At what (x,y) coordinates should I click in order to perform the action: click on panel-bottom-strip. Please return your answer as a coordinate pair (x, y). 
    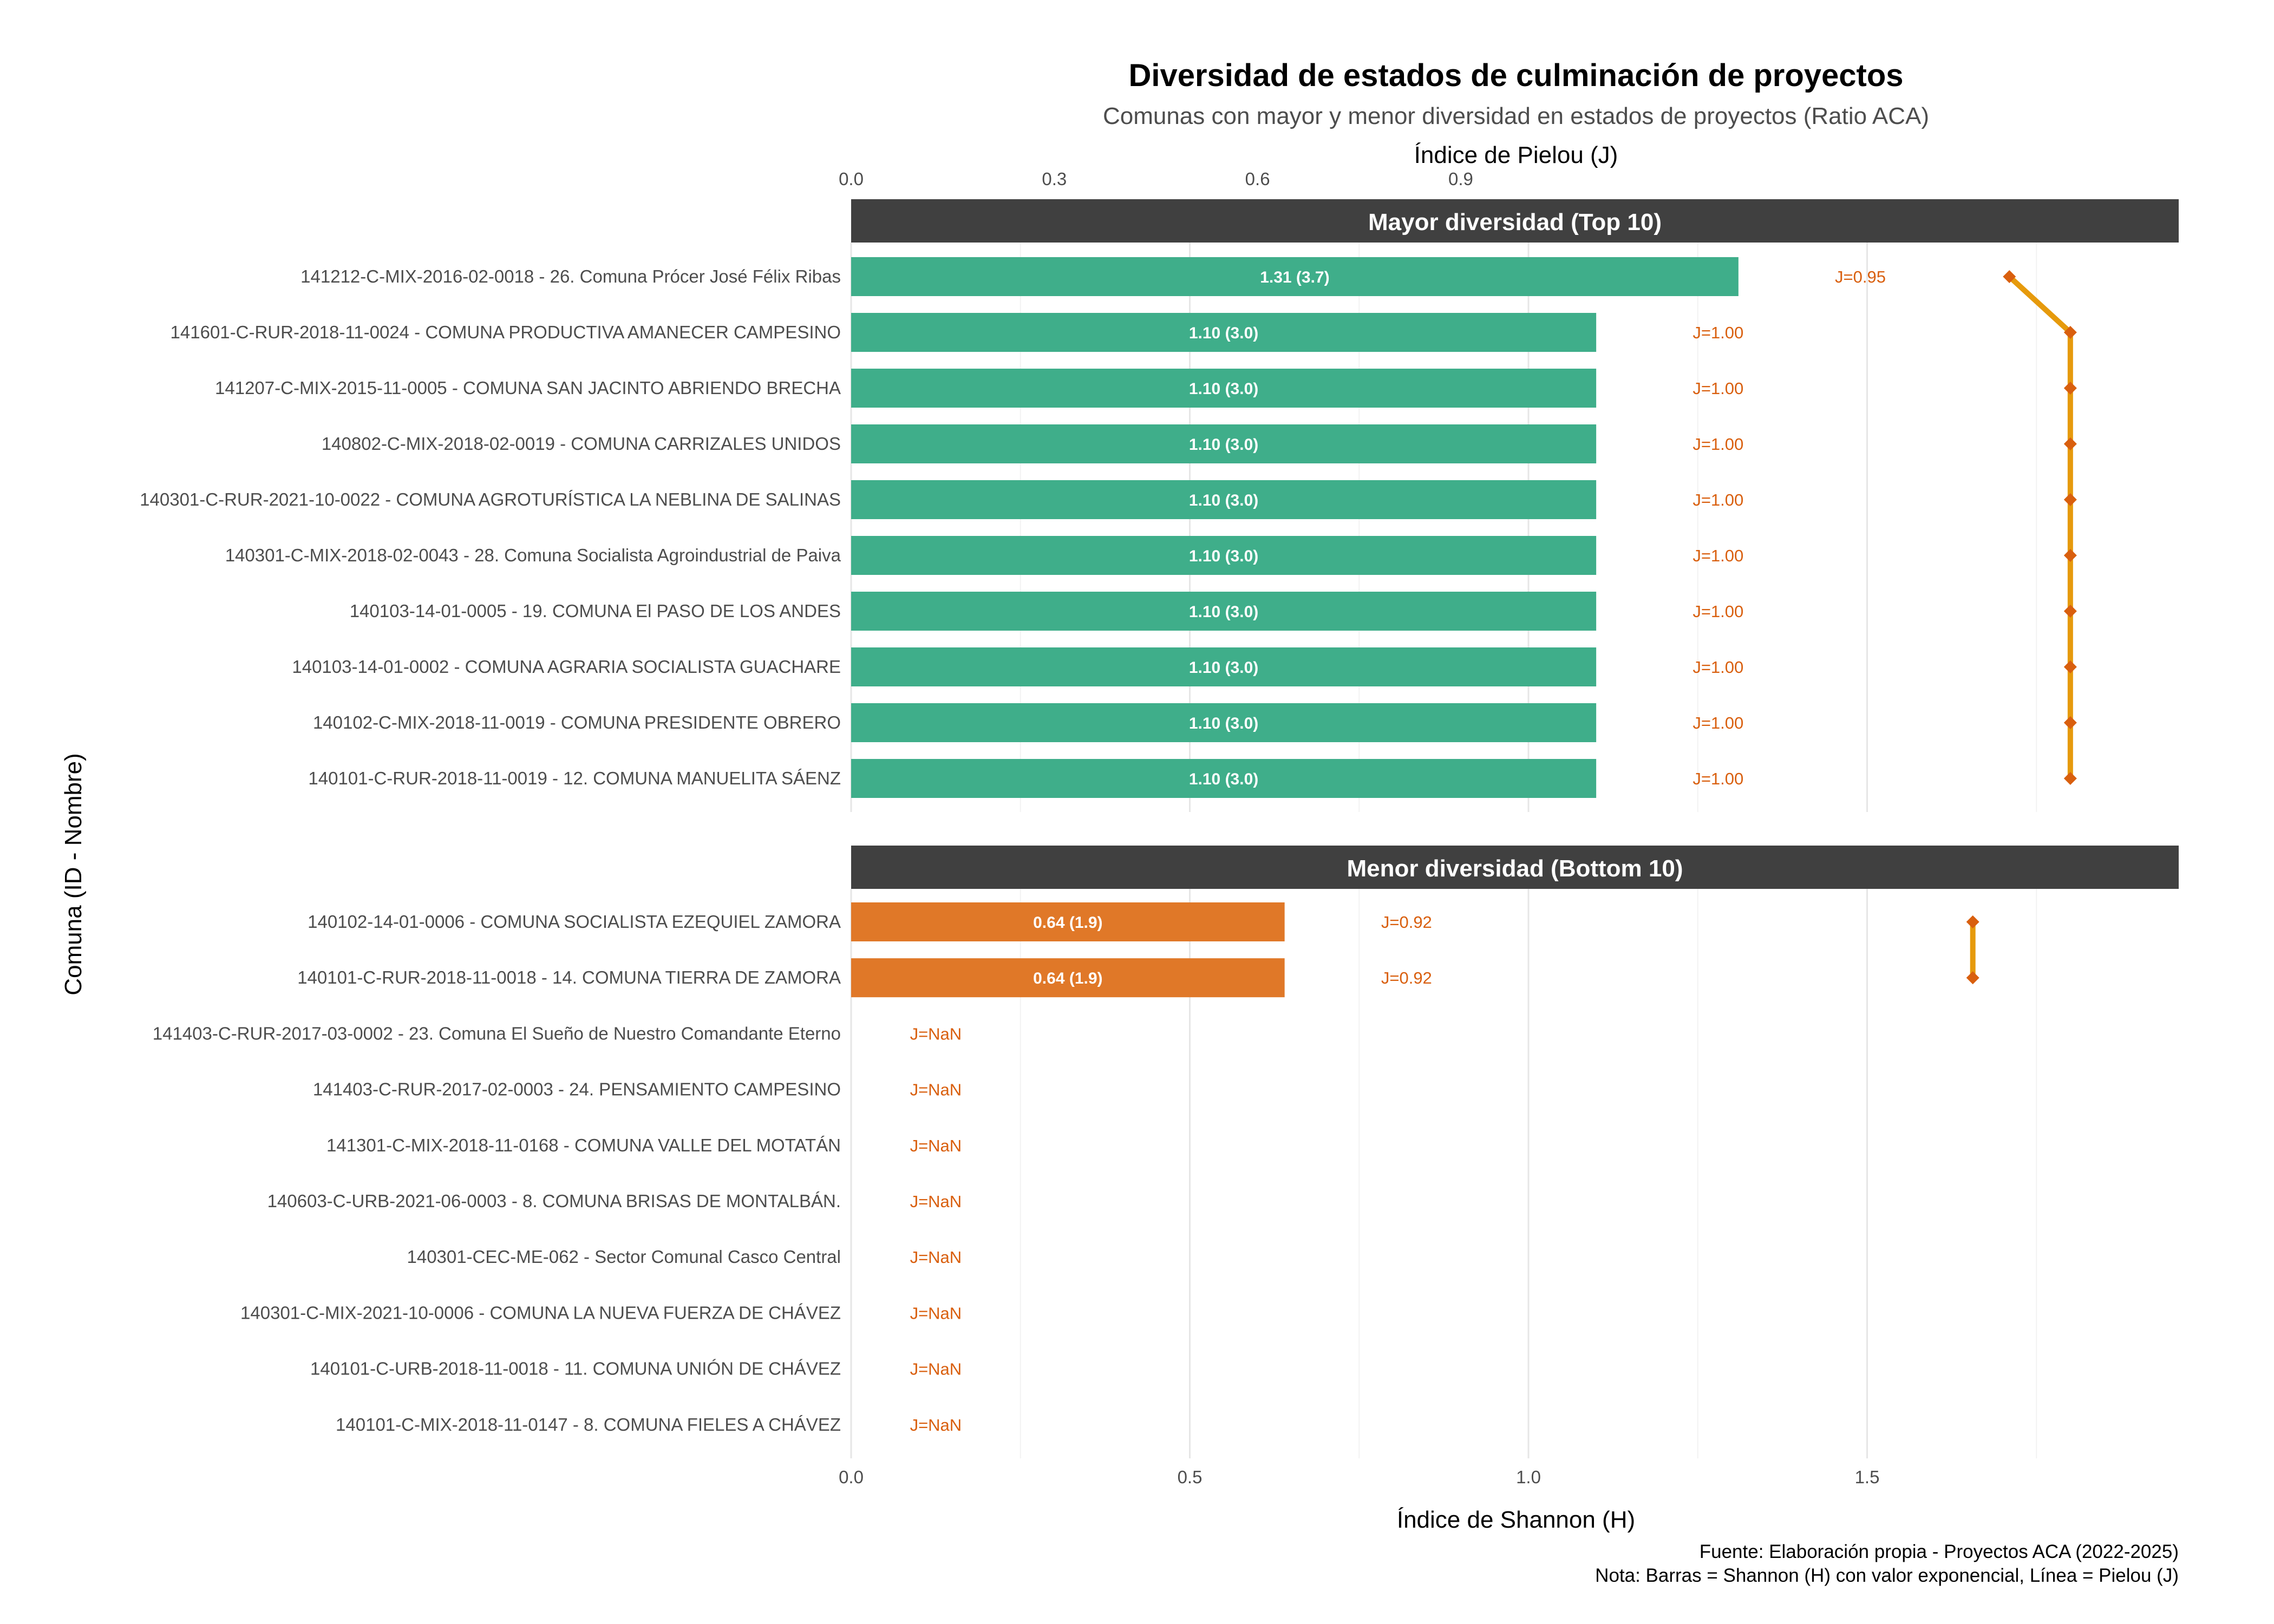
    Looking at the image, I should click on (1515, 868).